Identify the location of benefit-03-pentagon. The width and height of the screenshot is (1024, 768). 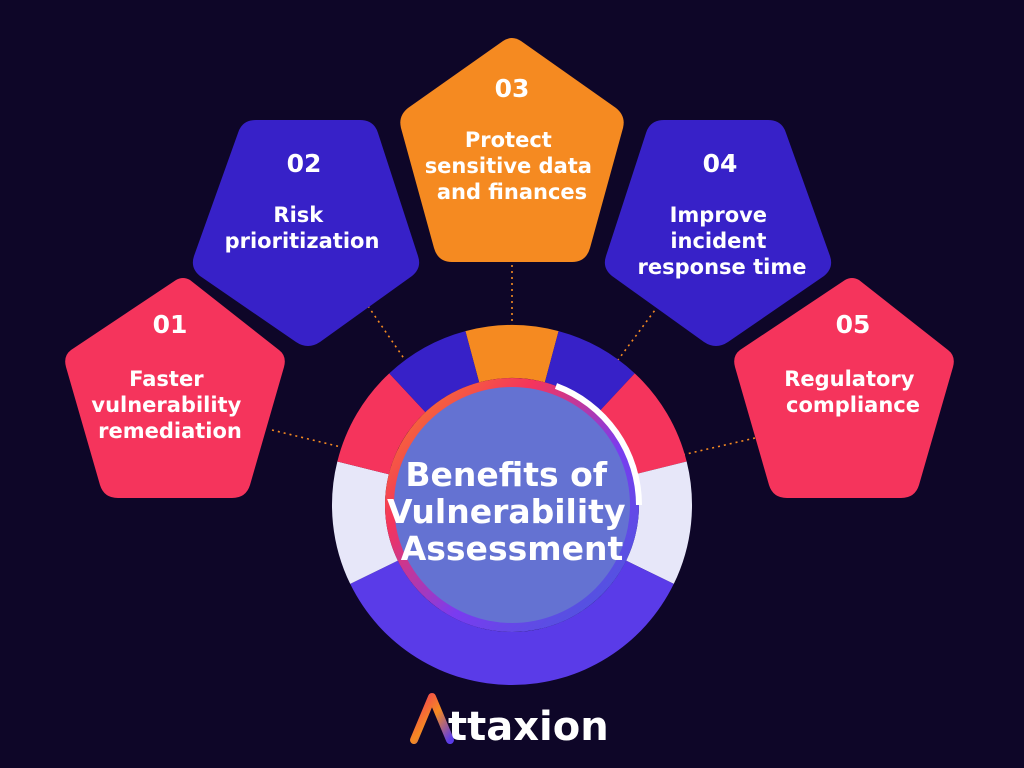
(512, 150).